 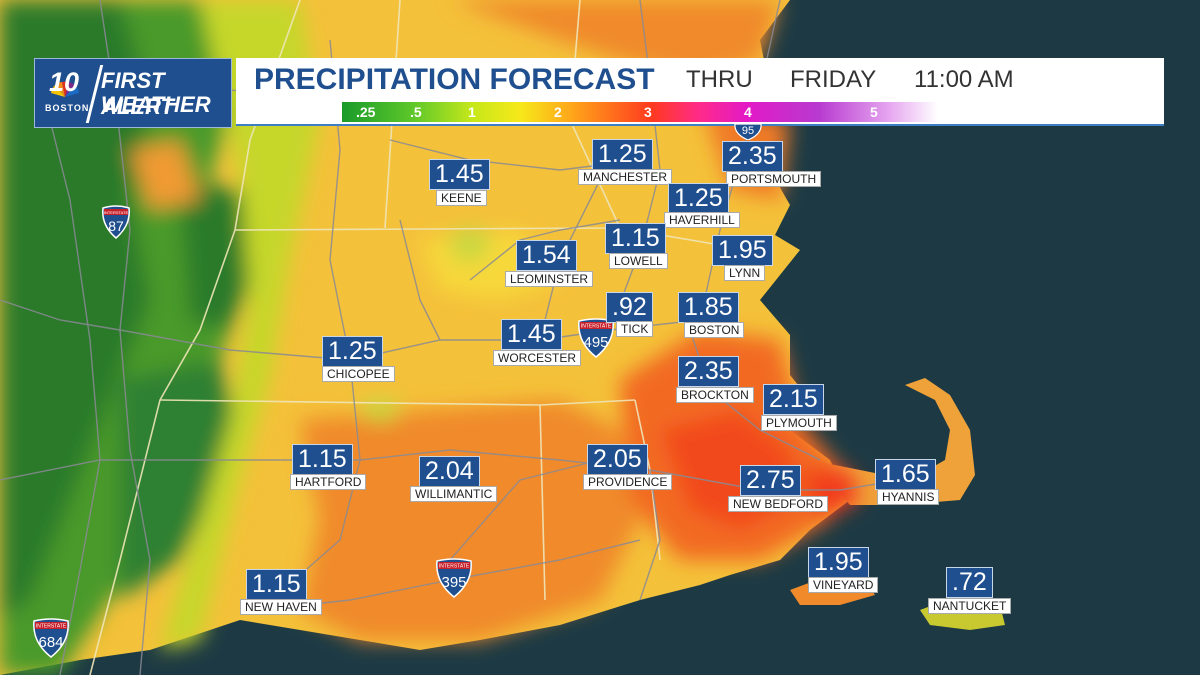 I want to click on interstate-684-shield: INTERSTATE 684, so click(x=51, y=638).